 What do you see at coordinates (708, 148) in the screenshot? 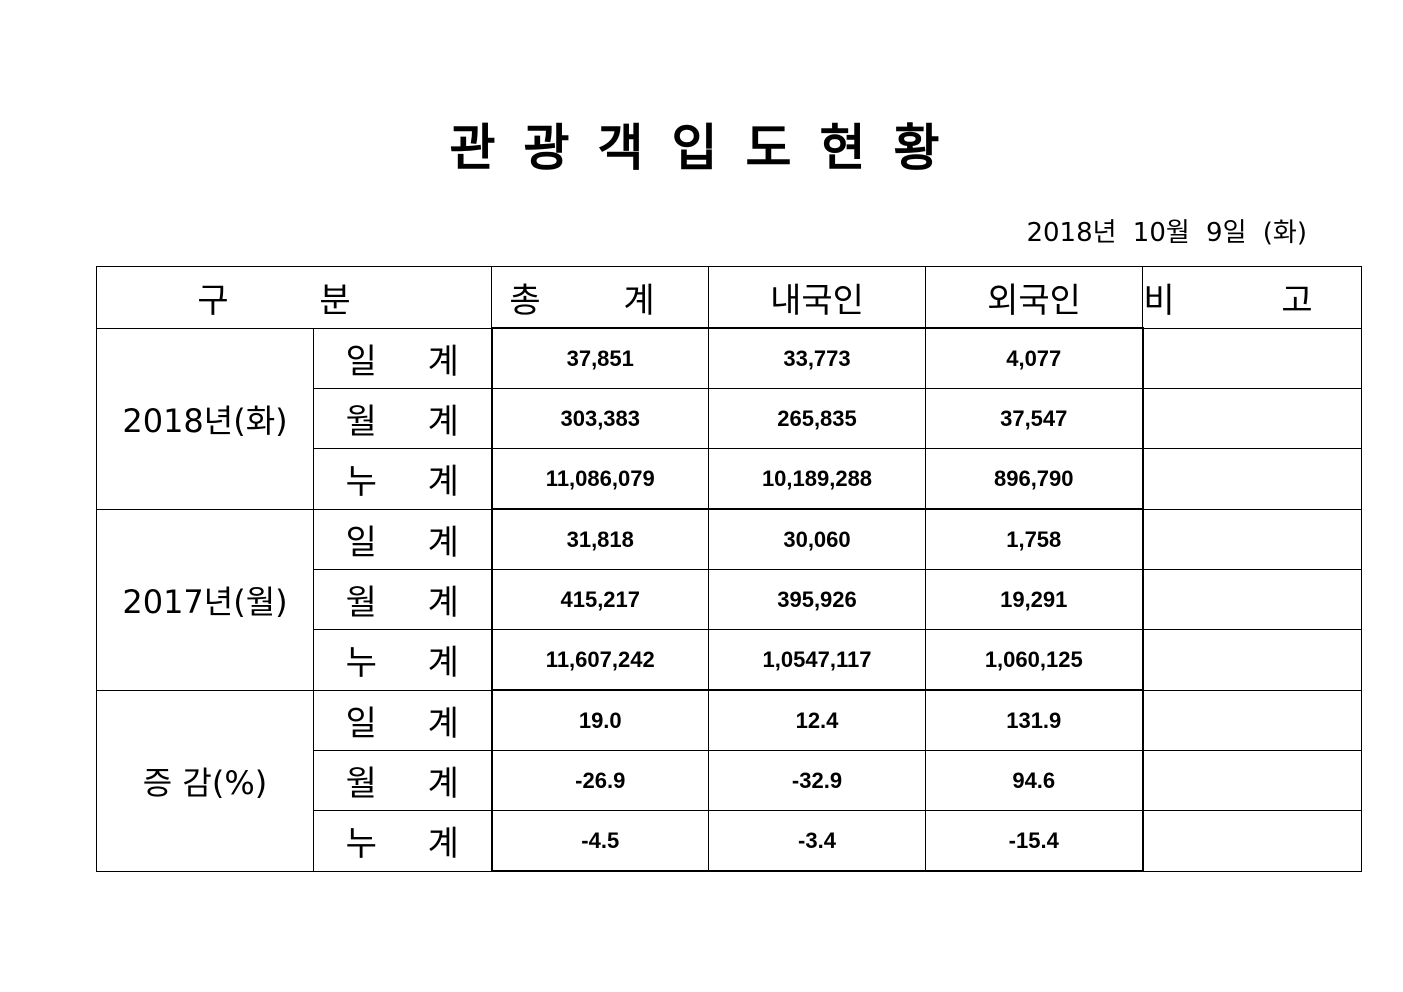
I see `page-title: 관광객입도현황` at bounding box center [708, 148].